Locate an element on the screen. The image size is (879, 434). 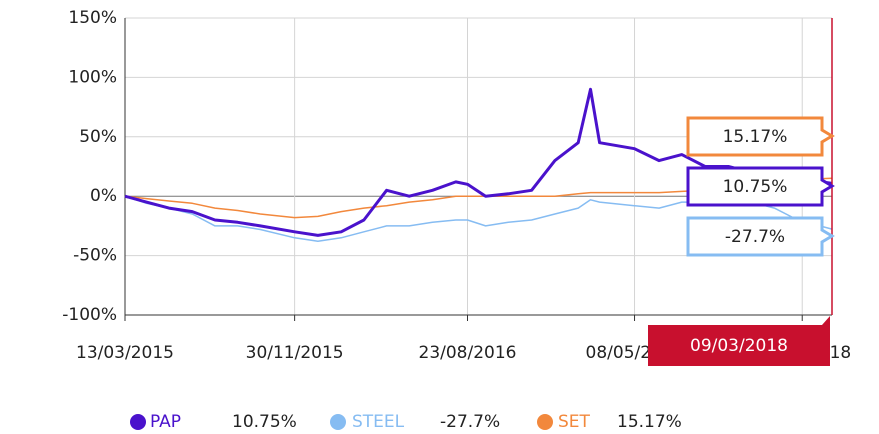
y-tick-label: -50% is located at coordinates (95, 256).